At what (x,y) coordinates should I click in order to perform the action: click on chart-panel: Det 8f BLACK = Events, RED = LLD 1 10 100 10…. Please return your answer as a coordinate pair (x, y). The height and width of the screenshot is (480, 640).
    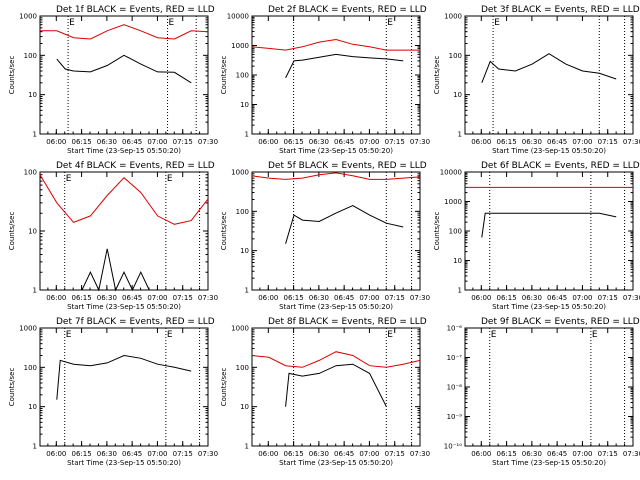
    Looking at the image, I should click on (325, 392).